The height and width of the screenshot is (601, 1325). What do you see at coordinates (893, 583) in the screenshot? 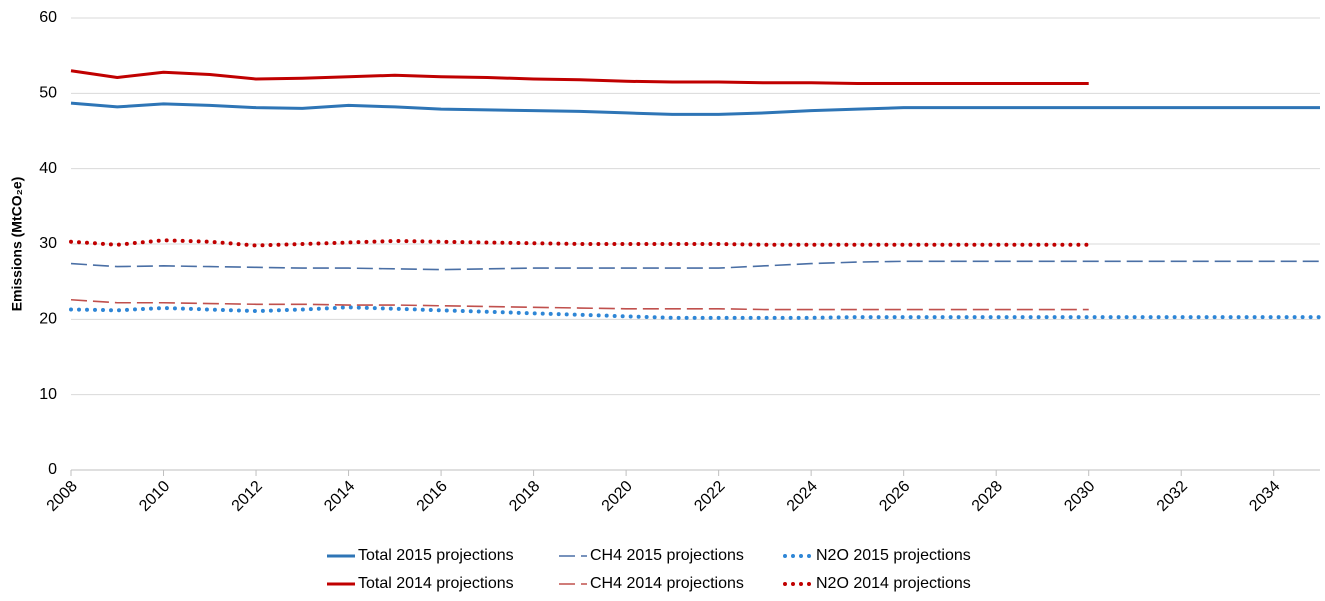
I see `legend-label: N2O 2014 projections` at bounding box center [893, 583].